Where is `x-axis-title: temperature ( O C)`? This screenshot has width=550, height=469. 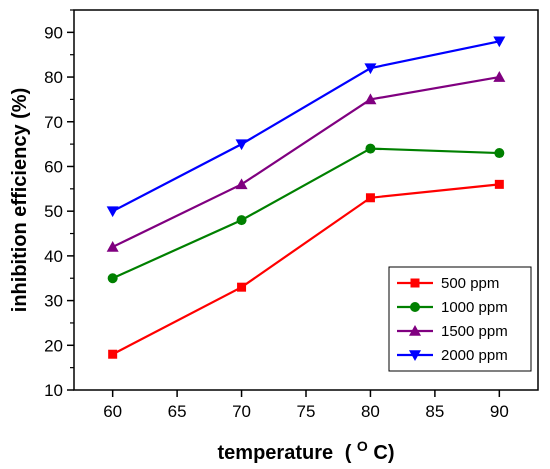
x-axis-title: temperature ( O C) is located at coordinates (306, 449).